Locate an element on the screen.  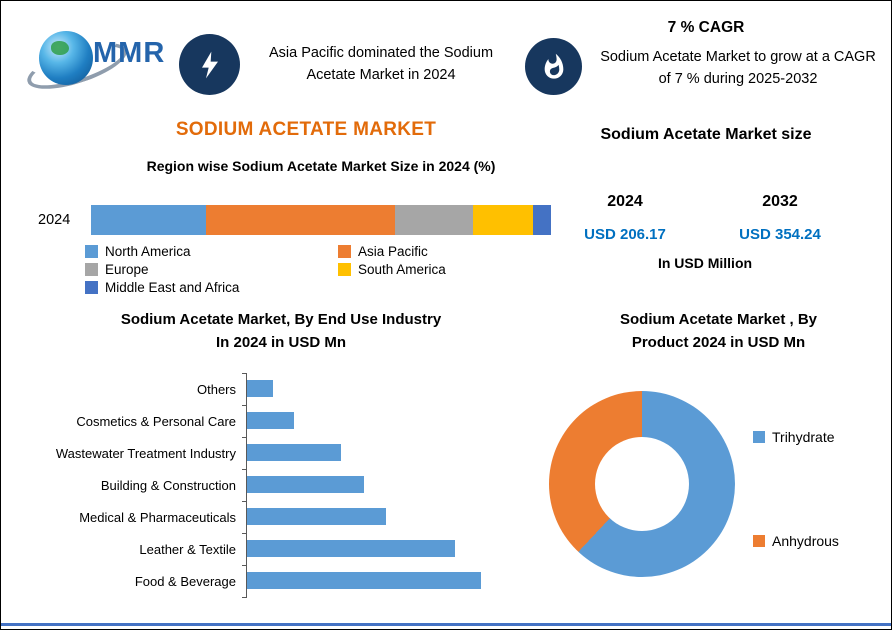
market-size-value-2024: USD 206.17 is located at coordinates (625, 234).